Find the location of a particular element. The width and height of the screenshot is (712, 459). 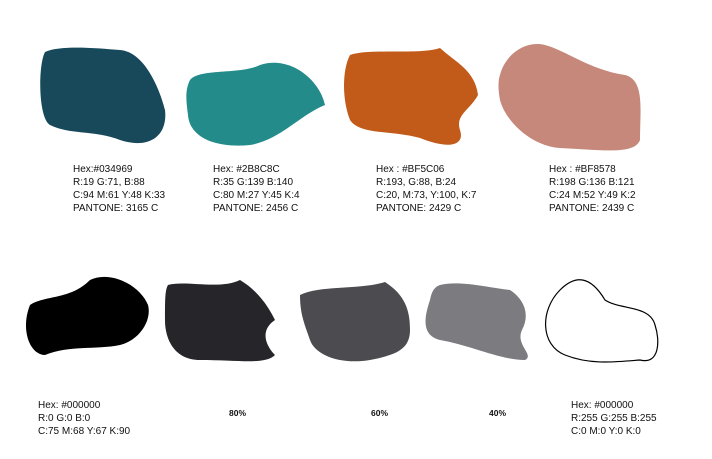

swatch-spec: C:94 M:61 Y:48 K:33 is located at coordinates (119, 195).